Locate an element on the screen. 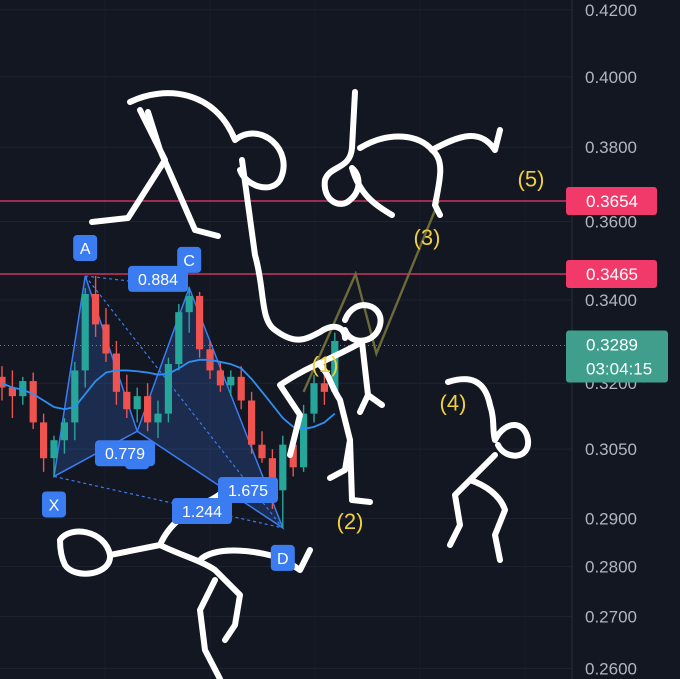  price-tick-label: 0.2600 is located at coordinates (611, 668).